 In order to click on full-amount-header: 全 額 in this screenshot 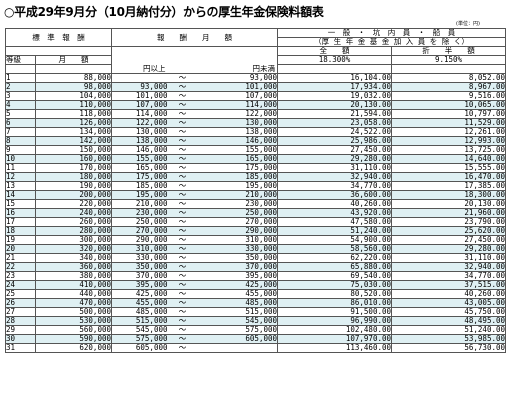, I will do `click(335, 51)`.